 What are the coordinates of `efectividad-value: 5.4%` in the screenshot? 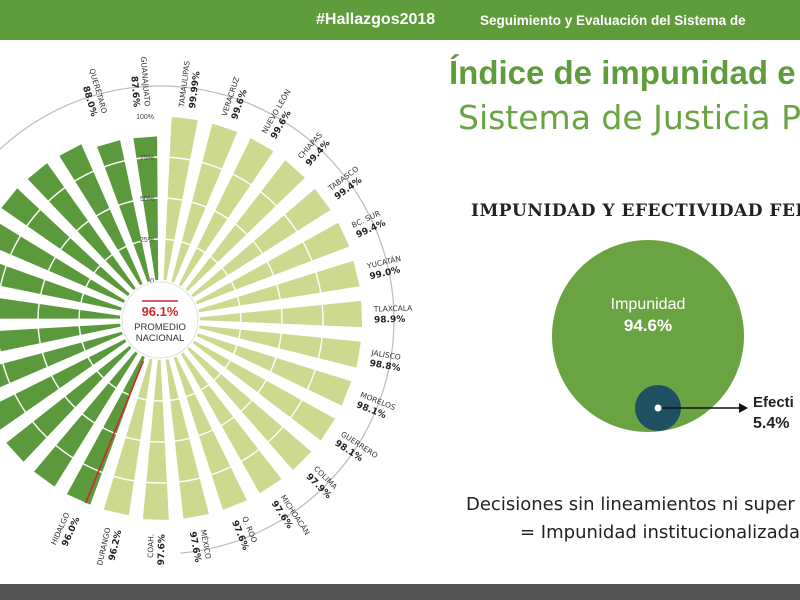 It's located at (771, 423).